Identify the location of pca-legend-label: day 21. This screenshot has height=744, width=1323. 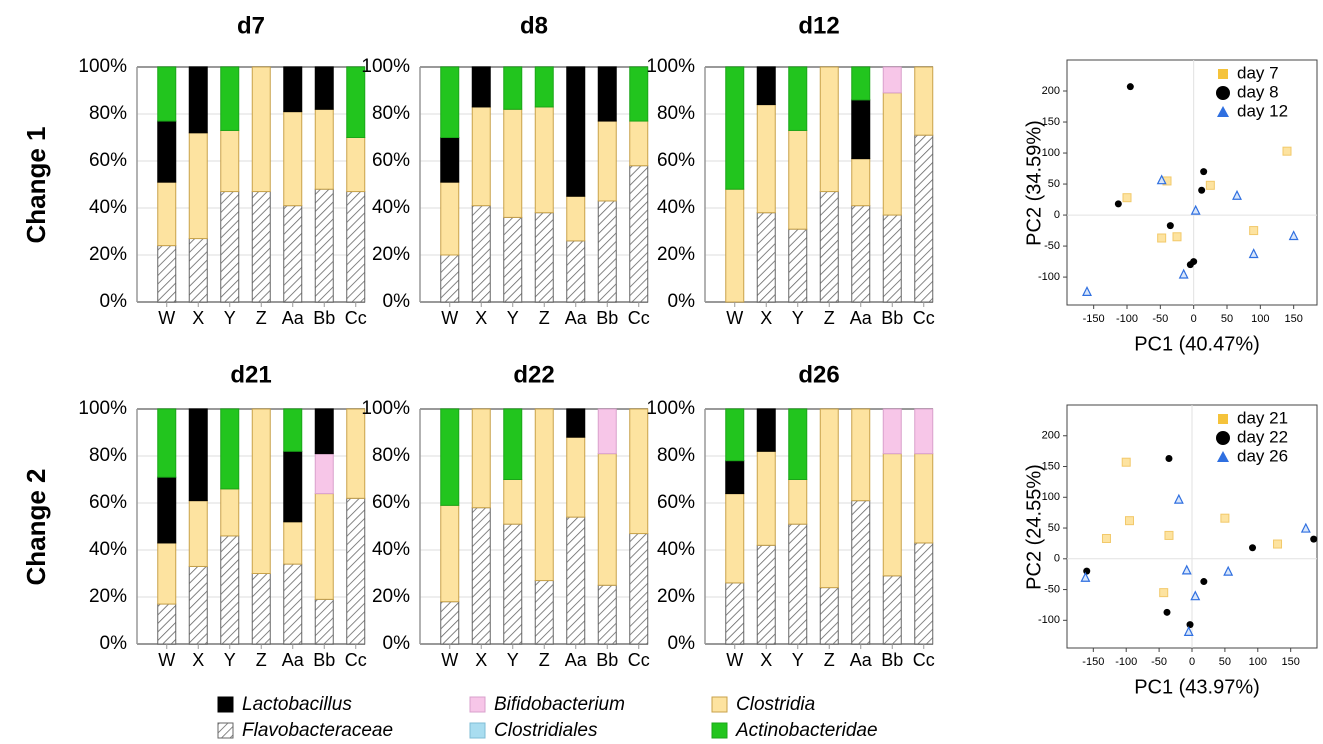
(1262, 417).